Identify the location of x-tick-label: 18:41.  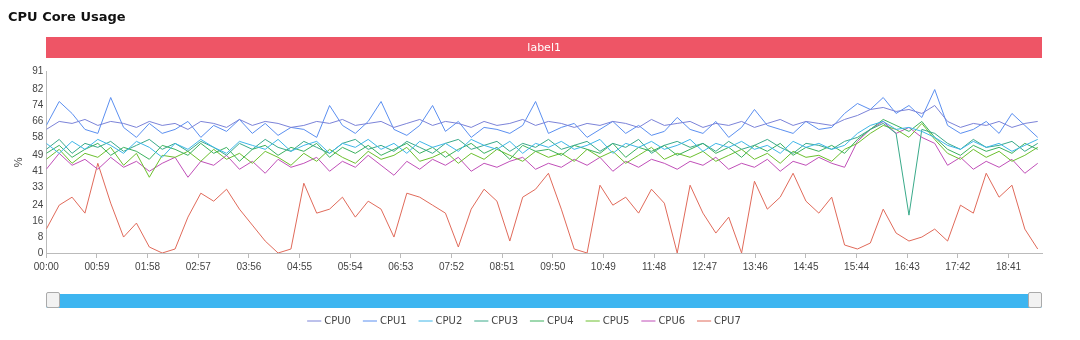
(1009, 266).